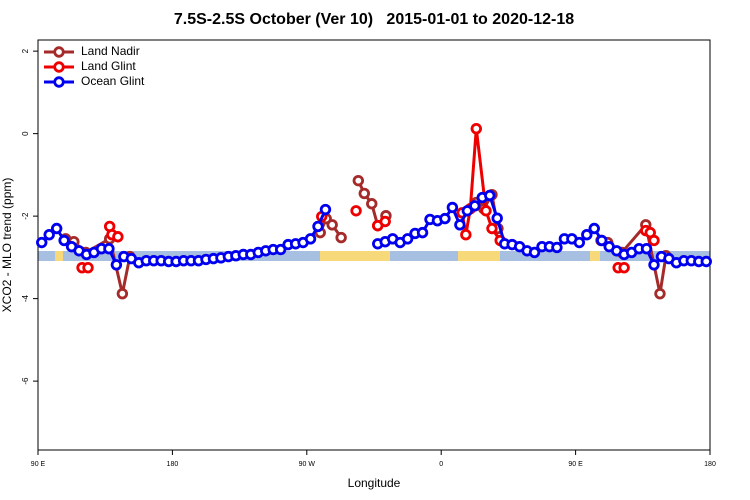 This screenshot has height=500, width=750. I want to click on legend-label: Land Glint, so click(108, 66).